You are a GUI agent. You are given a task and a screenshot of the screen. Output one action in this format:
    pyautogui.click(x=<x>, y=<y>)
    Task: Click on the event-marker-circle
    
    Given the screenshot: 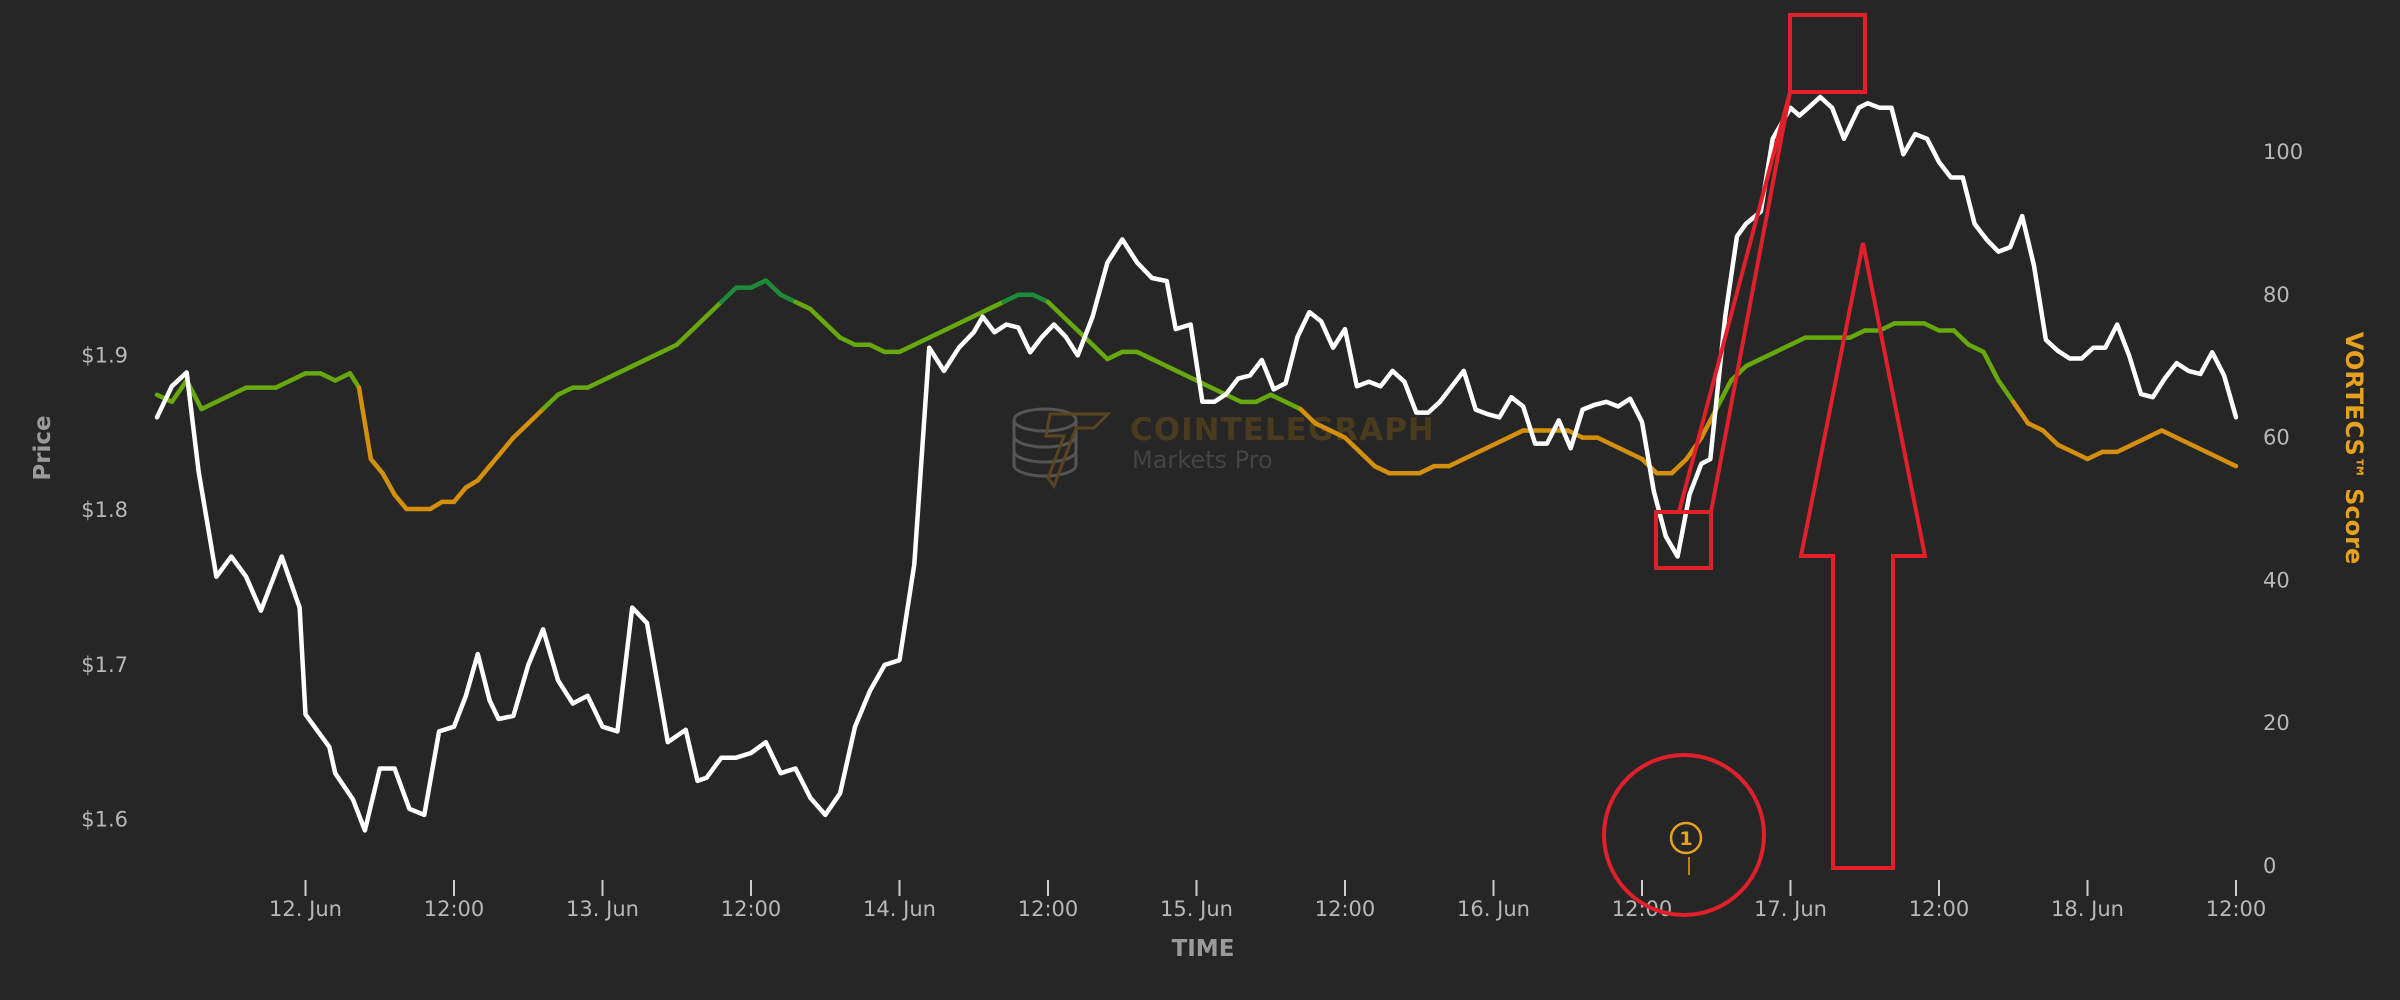 What is the action you would take?
    pyautogui.click(x=1686, y=838)
    